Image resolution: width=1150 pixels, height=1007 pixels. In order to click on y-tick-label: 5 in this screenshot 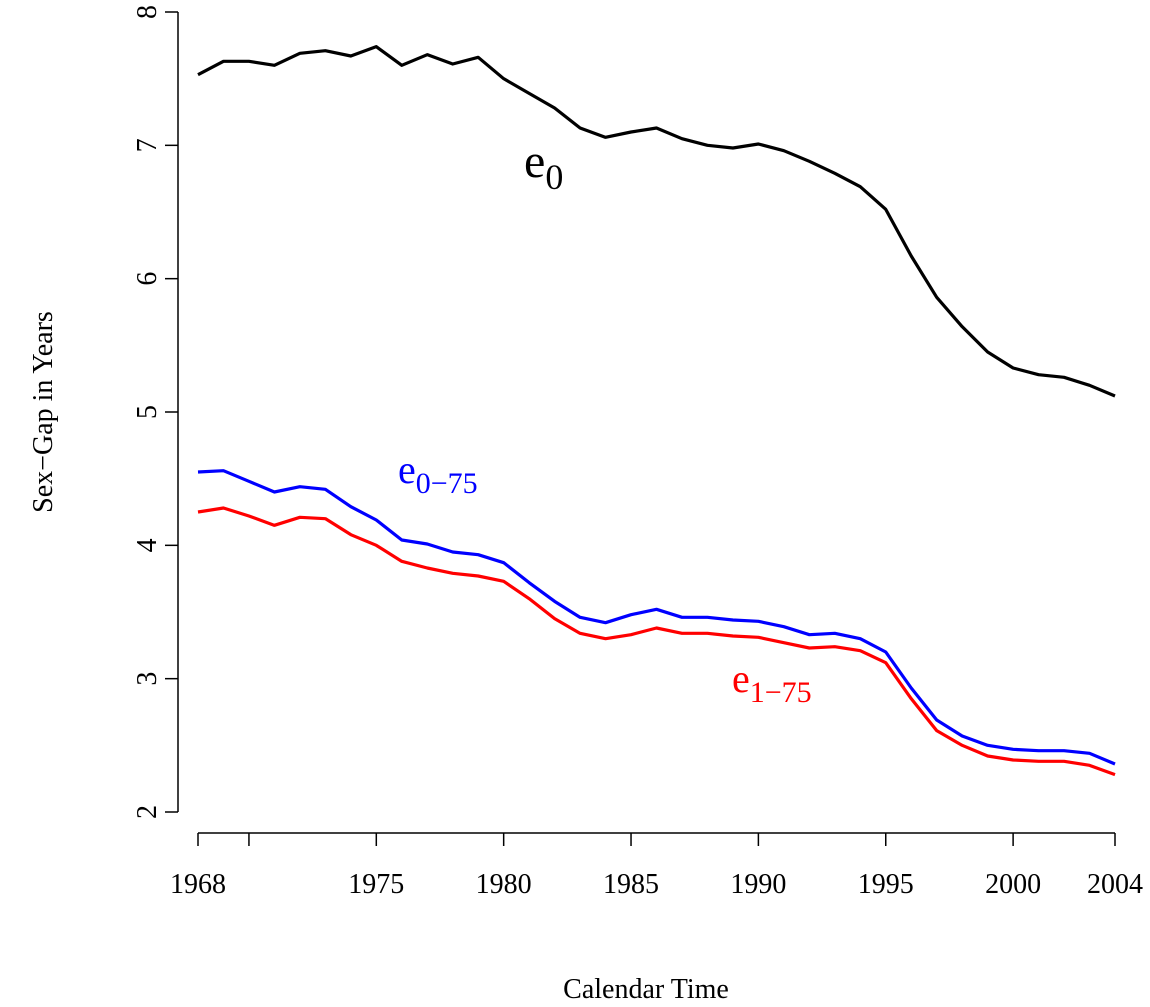, I will do `click(147, 412)`.